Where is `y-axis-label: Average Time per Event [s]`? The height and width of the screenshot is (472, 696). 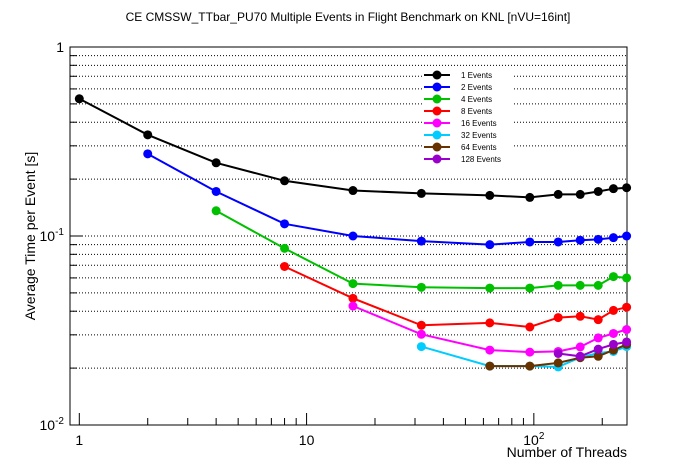 y-axis-label: Average Time per Event [s] is located at coordinates (30, 236).